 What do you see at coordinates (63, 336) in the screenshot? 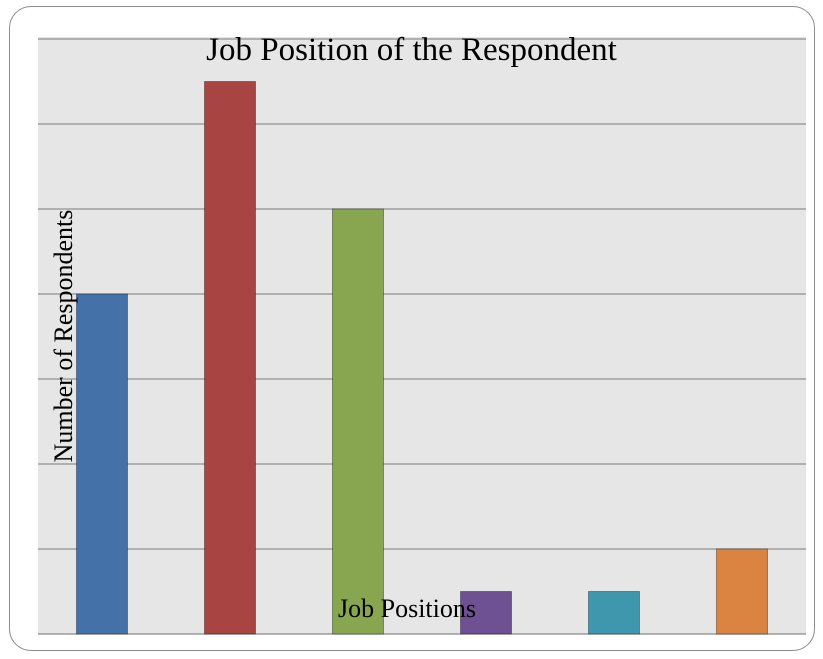
I see `y-axis-label: Number of Respondents` at bounding box center [63, 336].